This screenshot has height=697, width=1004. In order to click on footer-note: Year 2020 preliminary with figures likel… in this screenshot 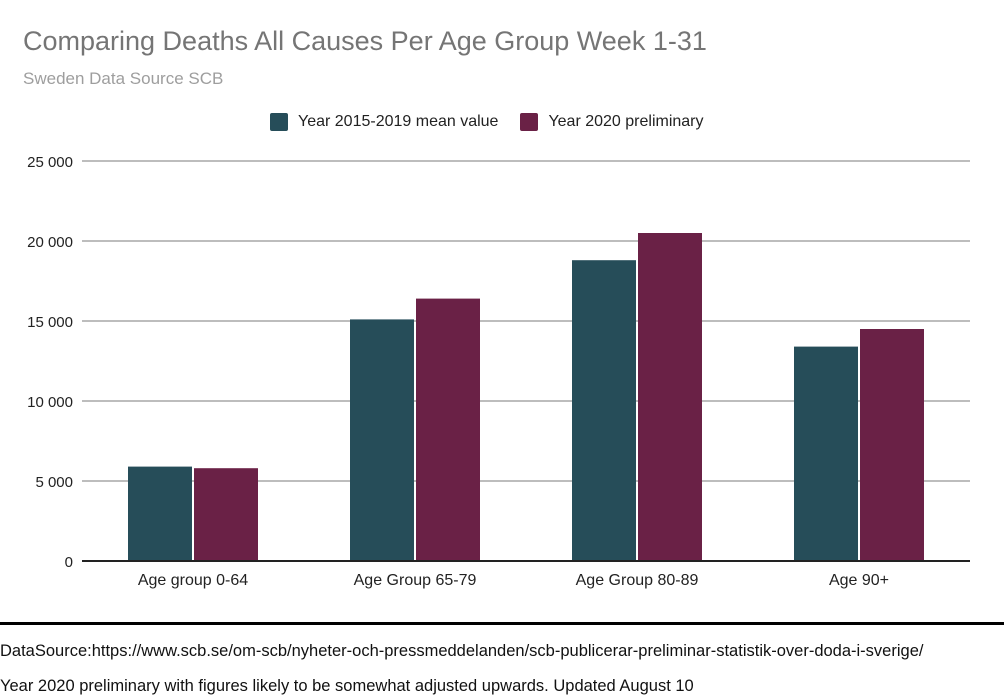, I will do `click(347, 686)`.